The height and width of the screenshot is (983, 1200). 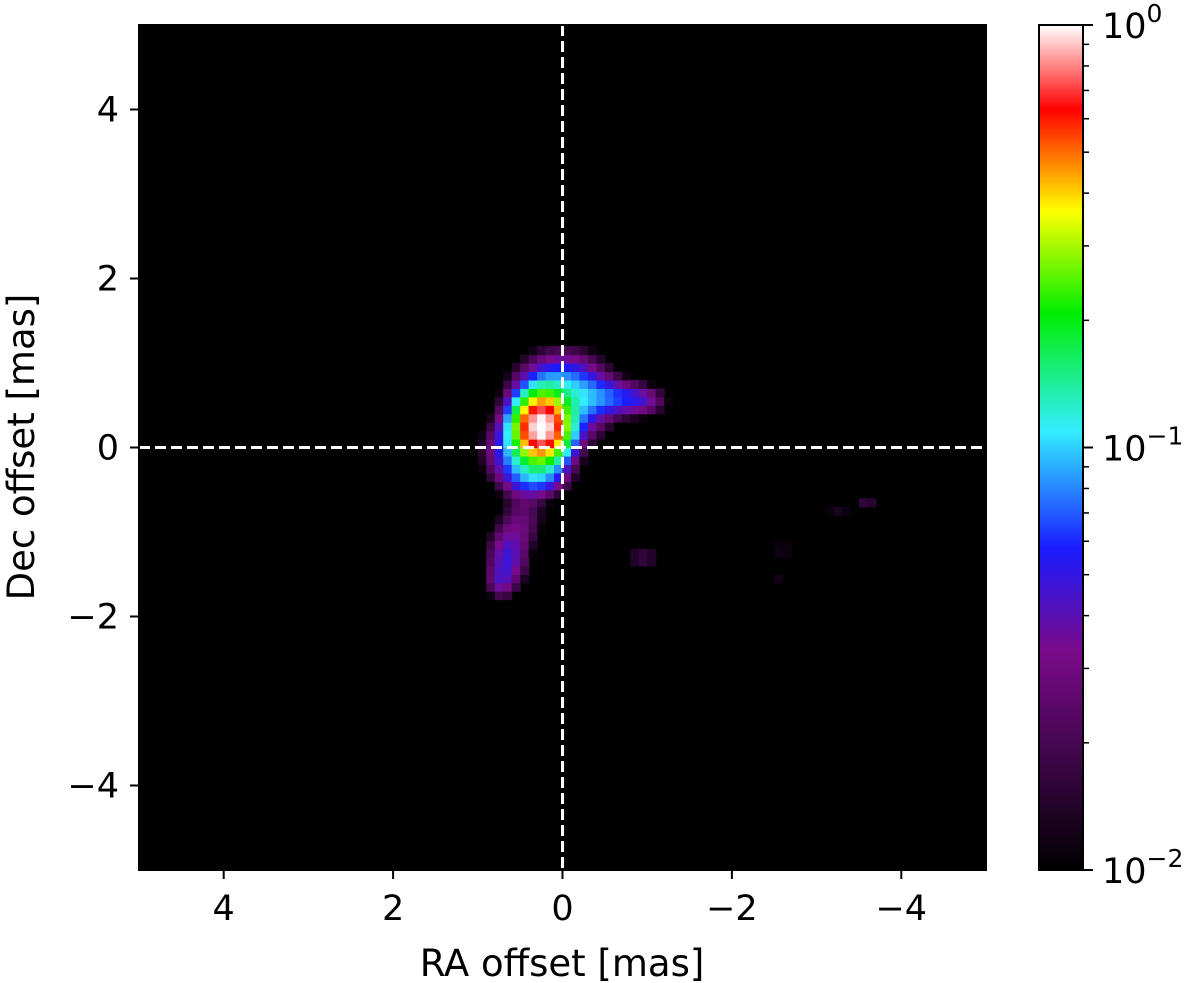 I want to click on heatmap-image, so click(x=677, y=473).